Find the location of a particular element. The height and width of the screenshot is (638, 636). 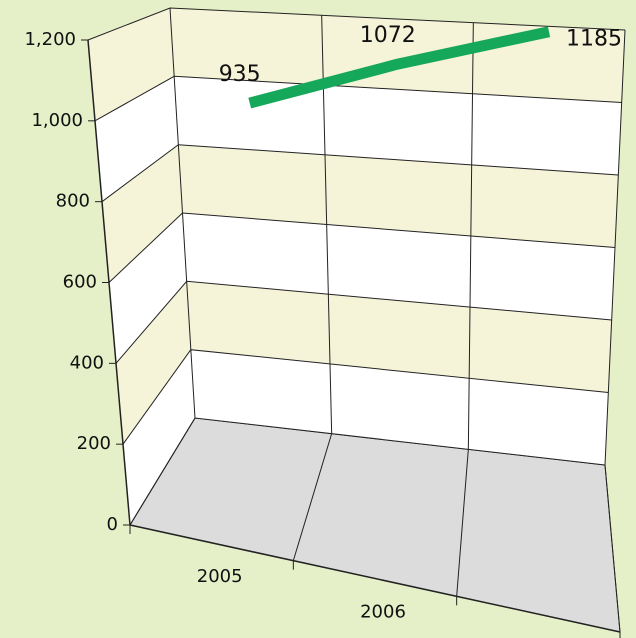

y-tick-label: 400 is located at coordinates (87, 362).